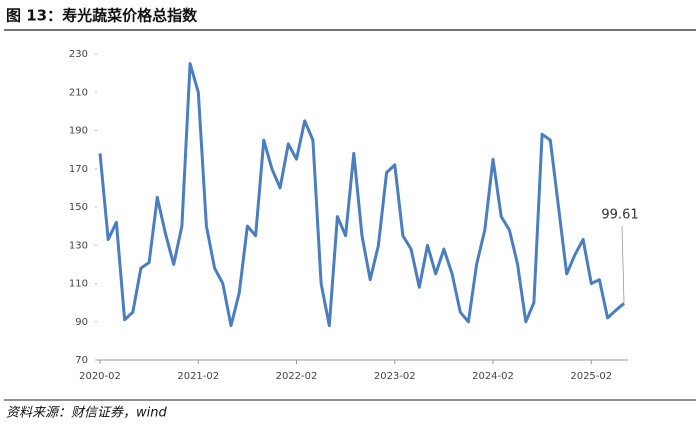  What do you see at coordinates (297, 376) in the screenshot?
I see `x-tick-label: 2022-02` at bounding box center [297, 376].